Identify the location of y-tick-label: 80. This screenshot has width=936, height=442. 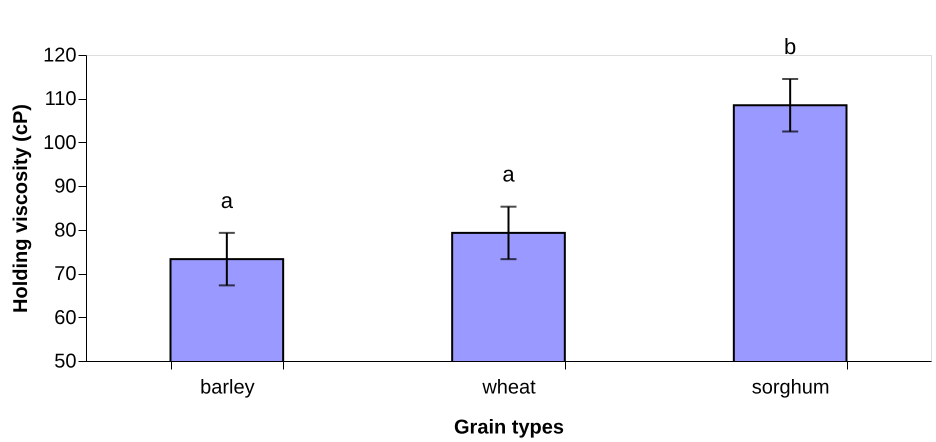
(65, 230).